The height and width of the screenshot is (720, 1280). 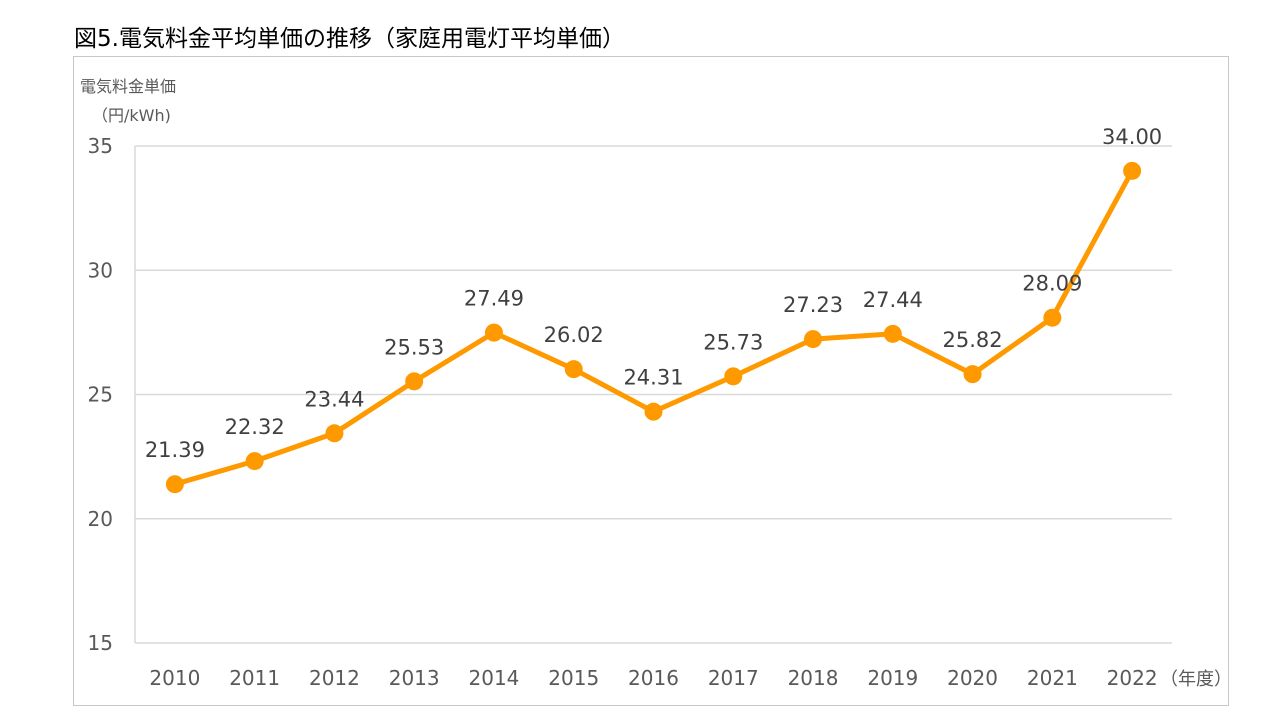 I want to click on x-tick-label: 2015, so click(x=573, y=678).